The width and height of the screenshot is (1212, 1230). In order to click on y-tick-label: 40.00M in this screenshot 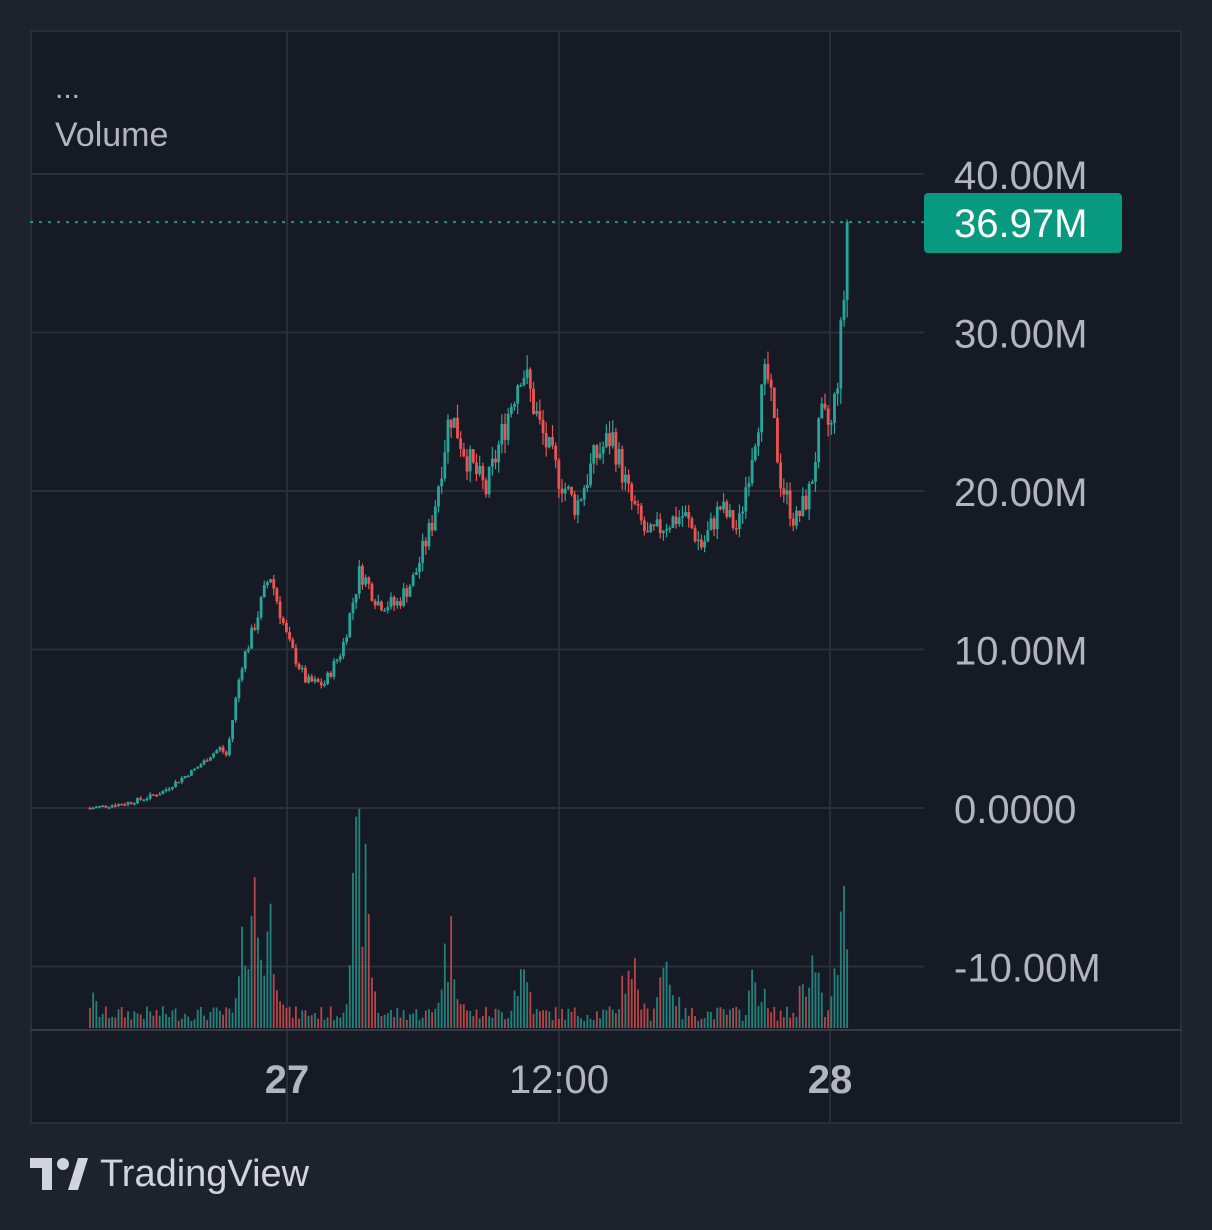, I will do `click(1020, 176)`.